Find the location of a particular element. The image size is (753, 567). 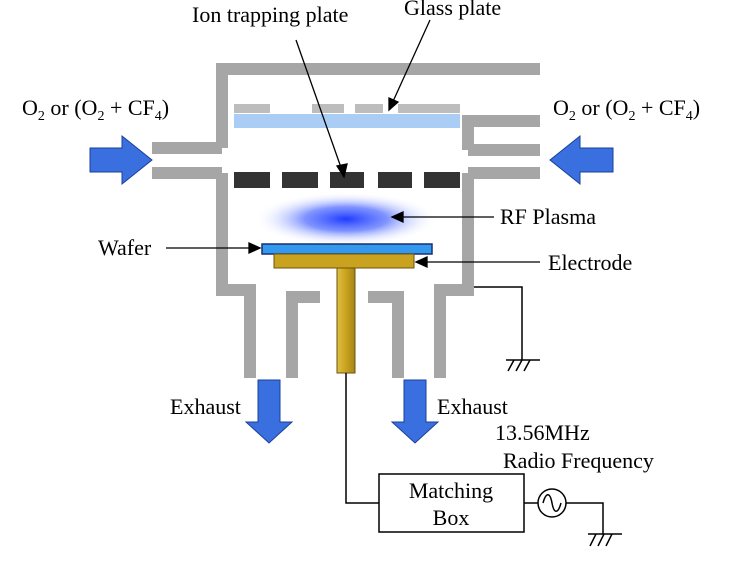

glass-plate-leader-arrowhead is located at coordinates (394, 104).